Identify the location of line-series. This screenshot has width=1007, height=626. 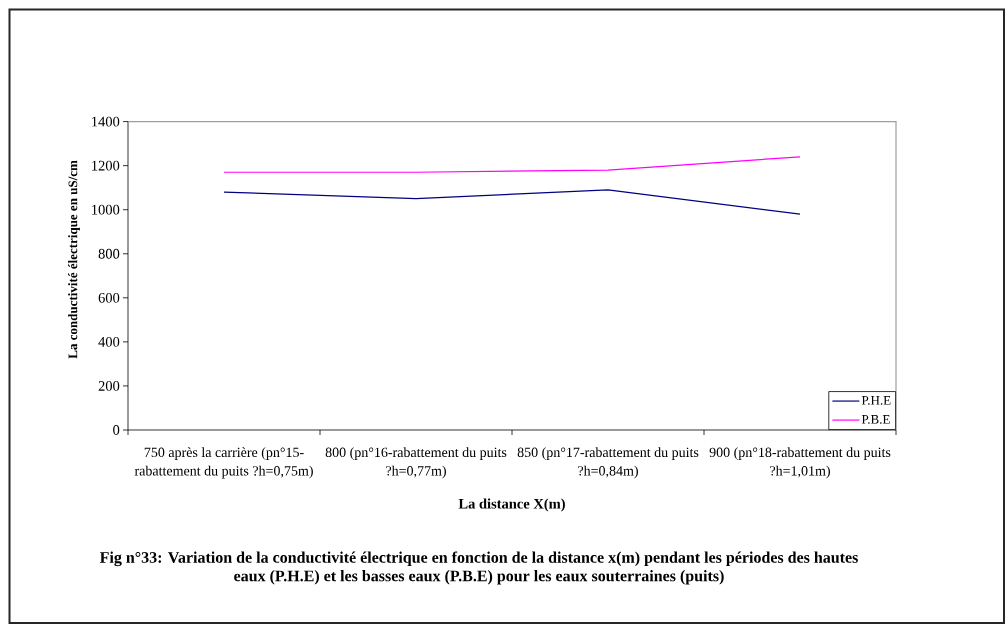
(512, 202).